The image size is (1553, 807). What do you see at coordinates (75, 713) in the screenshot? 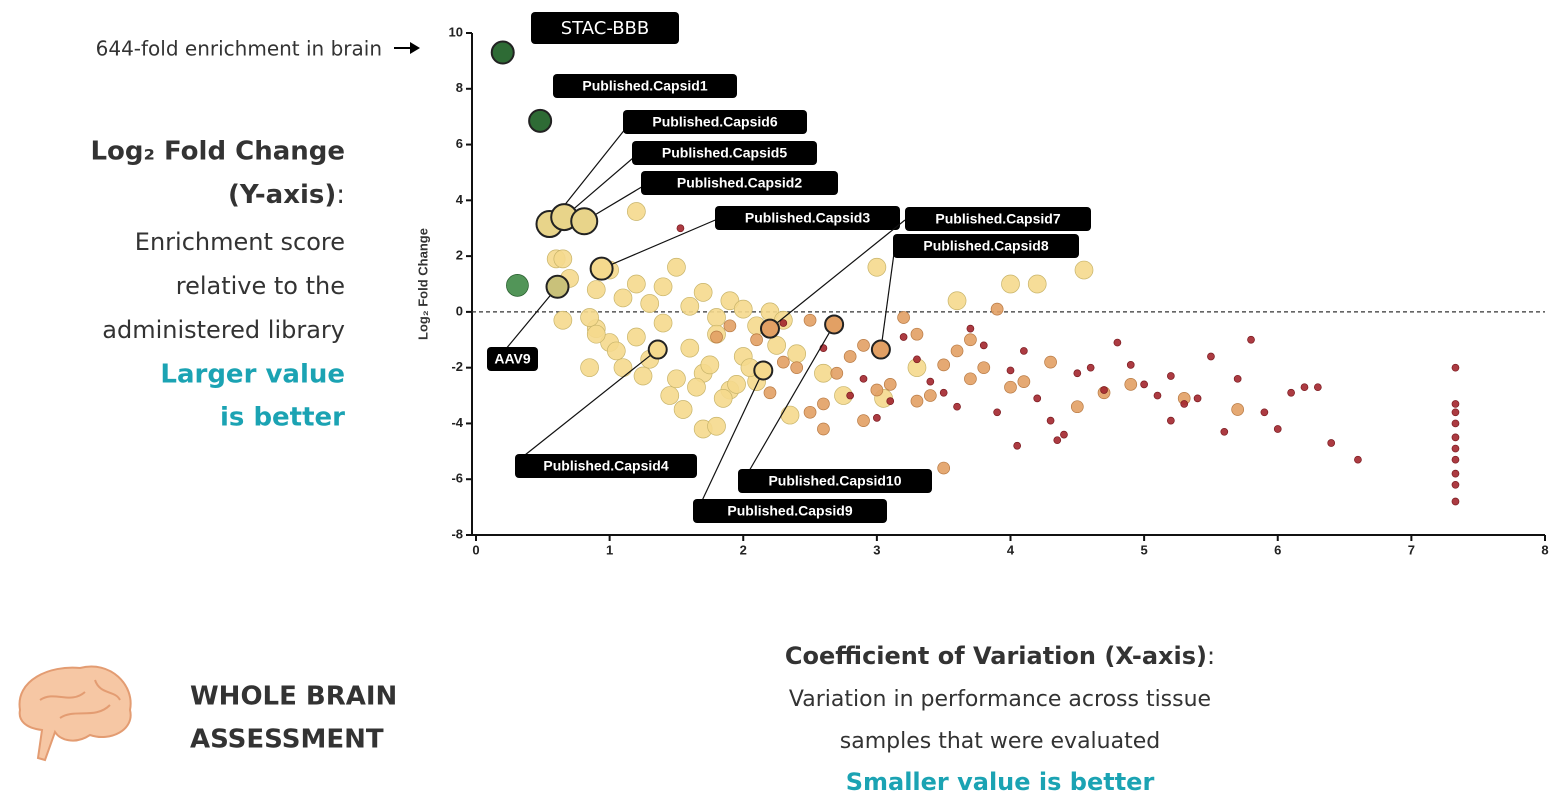
I see `brain-icon` at bounding box center [75, 713].